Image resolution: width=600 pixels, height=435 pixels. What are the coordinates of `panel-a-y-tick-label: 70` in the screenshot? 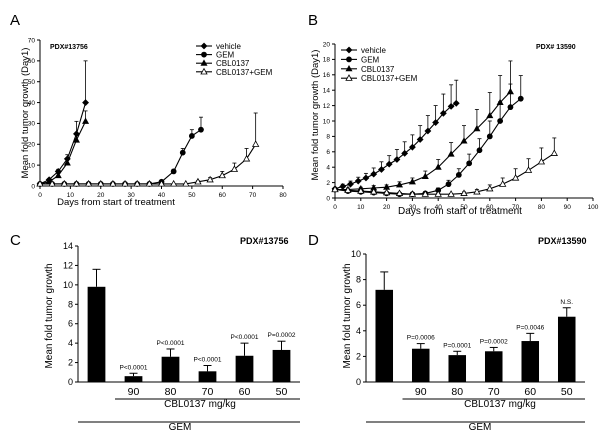 It's located at (32, 40).